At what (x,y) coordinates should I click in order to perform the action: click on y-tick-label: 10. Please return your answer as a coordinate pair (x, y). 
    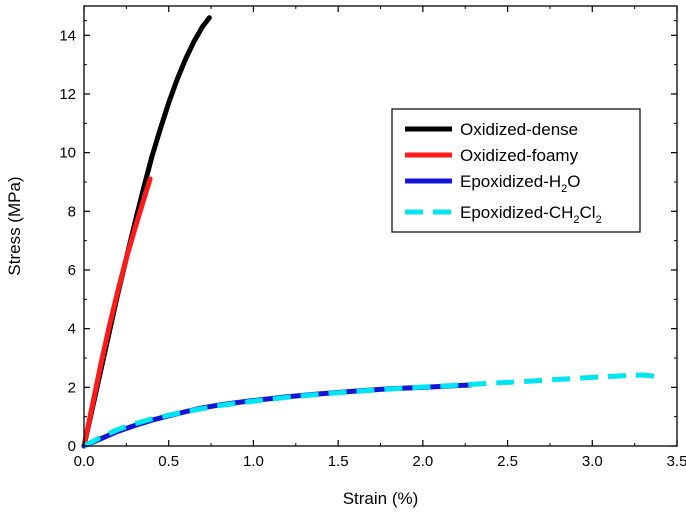
    Looking at the image, I should click on (67, 153).